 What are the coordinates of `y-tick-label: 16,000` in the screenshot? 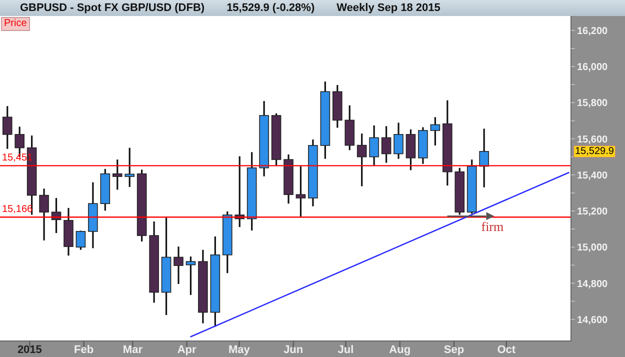 It's located at (592, 68).